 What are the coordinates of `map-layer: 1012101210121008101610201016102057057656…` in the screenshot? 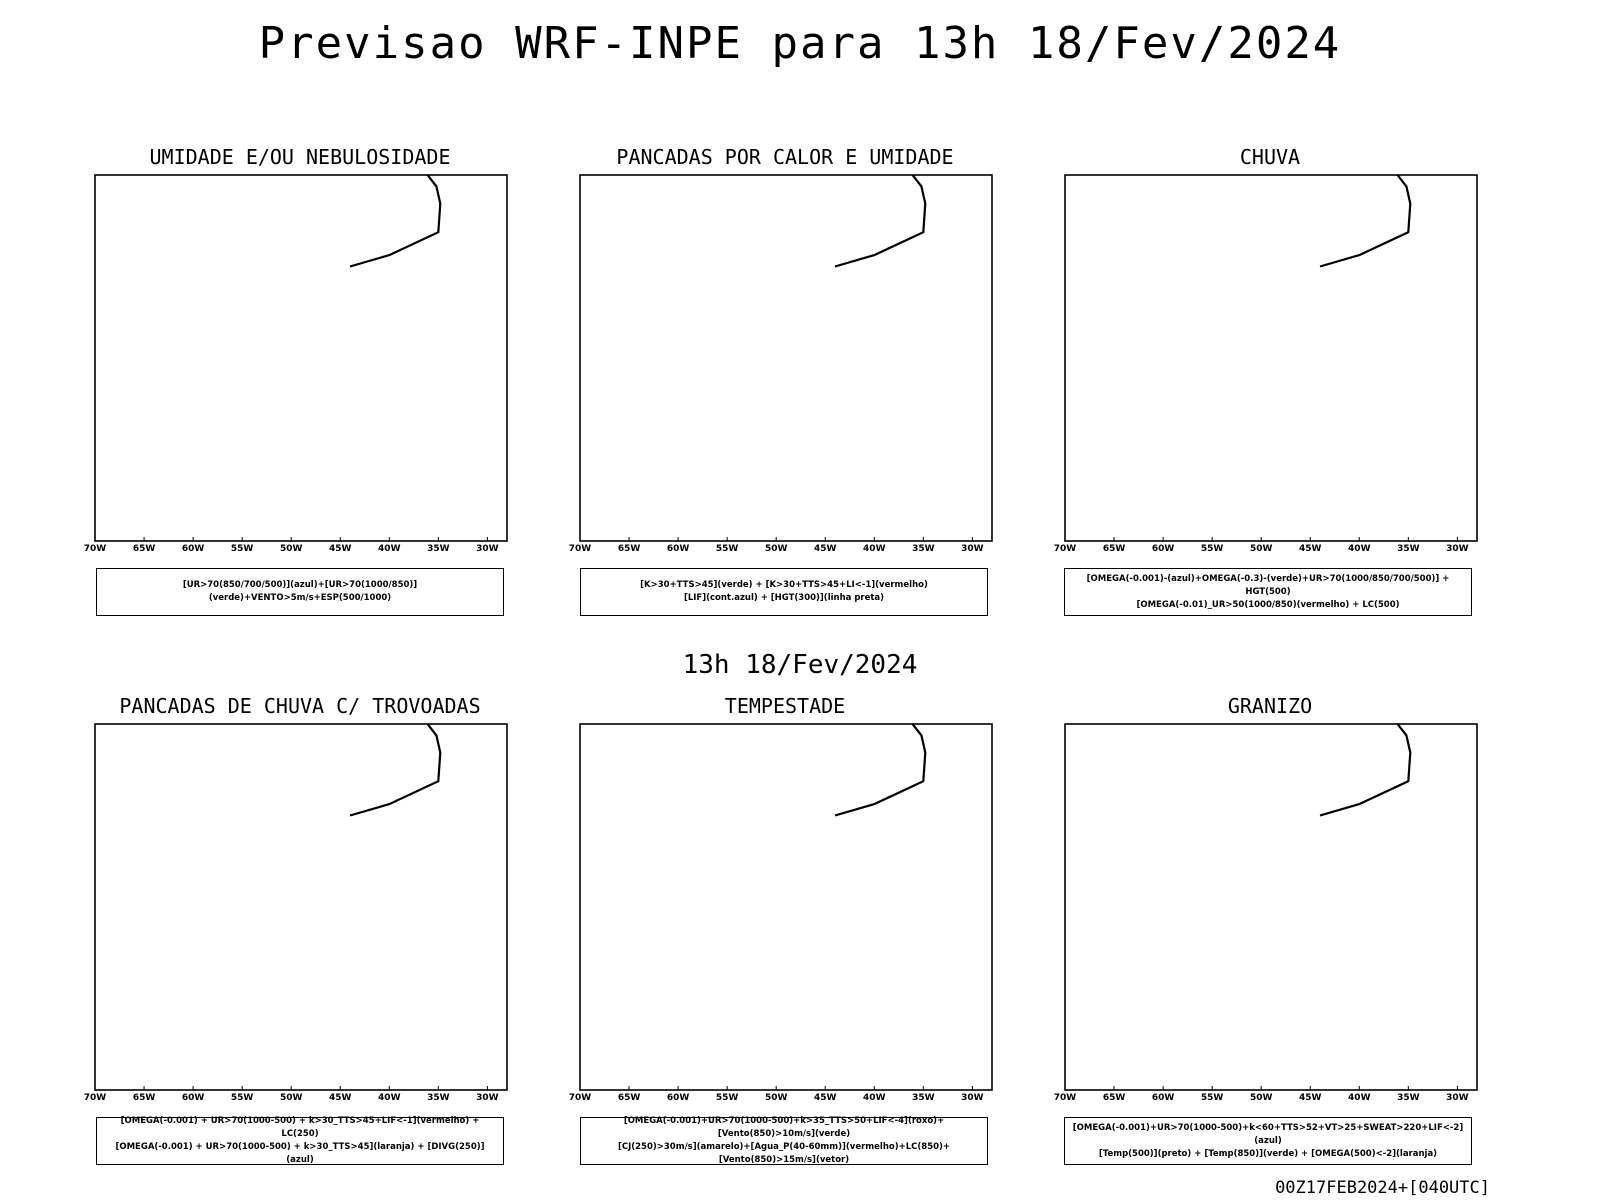 It's located at (268, 219).